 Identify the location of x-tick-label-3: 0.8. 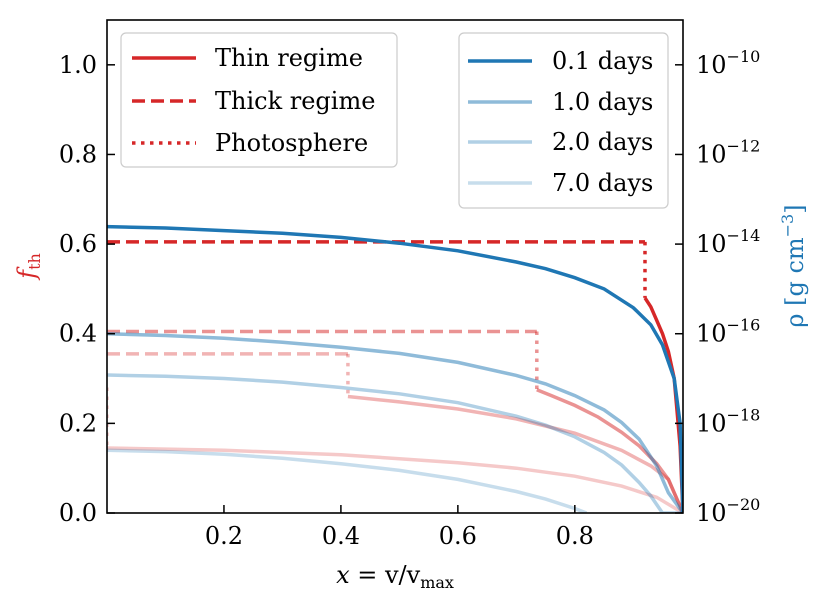
(575, 536).